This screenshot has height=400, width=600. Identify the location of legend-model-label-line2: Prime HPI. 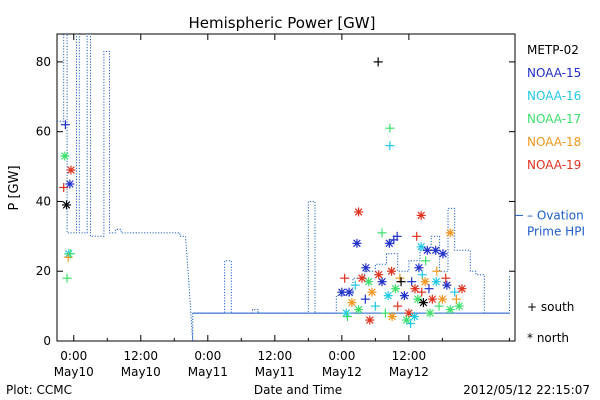
(556, 231).